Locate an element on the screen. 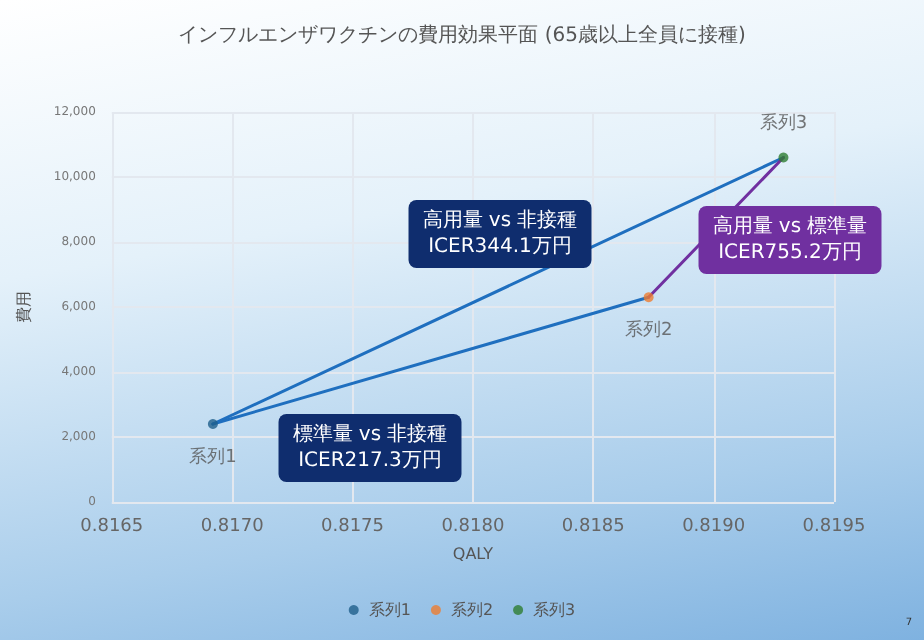 The width and height of the screenshot is (924, 640). annotation: 標準量 vs 非接種 ICER217.3万円 is located at coordinates (370, 447).